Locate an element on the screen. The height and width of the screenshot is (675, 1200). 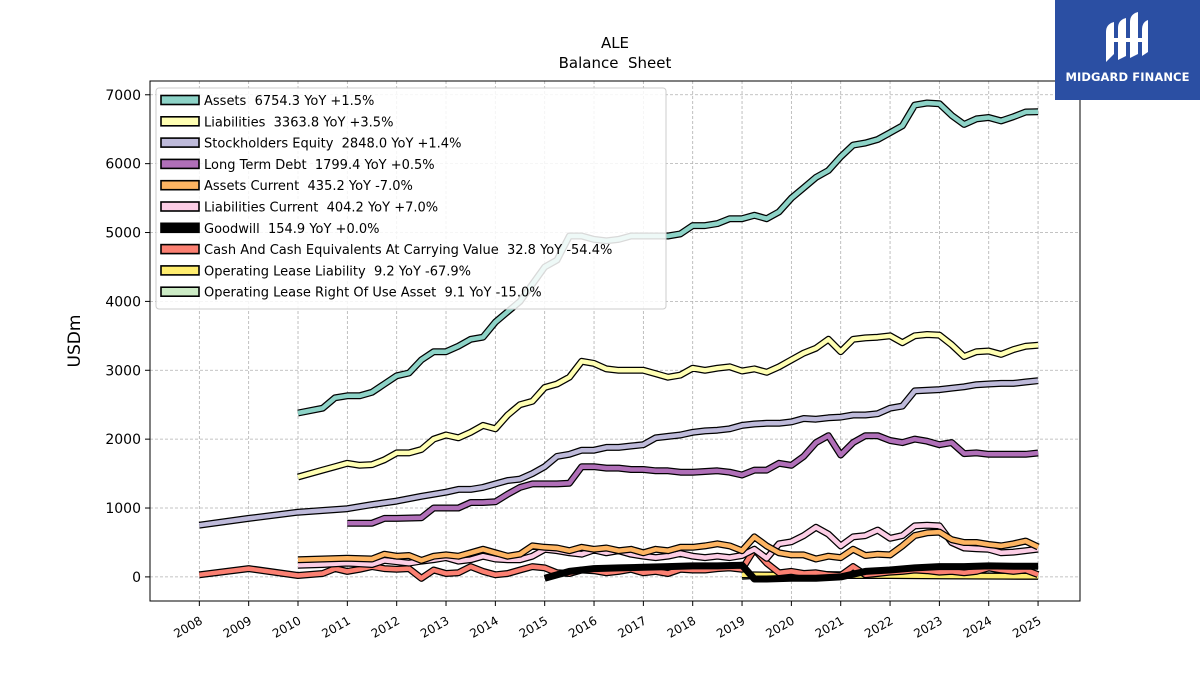
x-tick-label: 2023 is located at coordinates (927, 626).